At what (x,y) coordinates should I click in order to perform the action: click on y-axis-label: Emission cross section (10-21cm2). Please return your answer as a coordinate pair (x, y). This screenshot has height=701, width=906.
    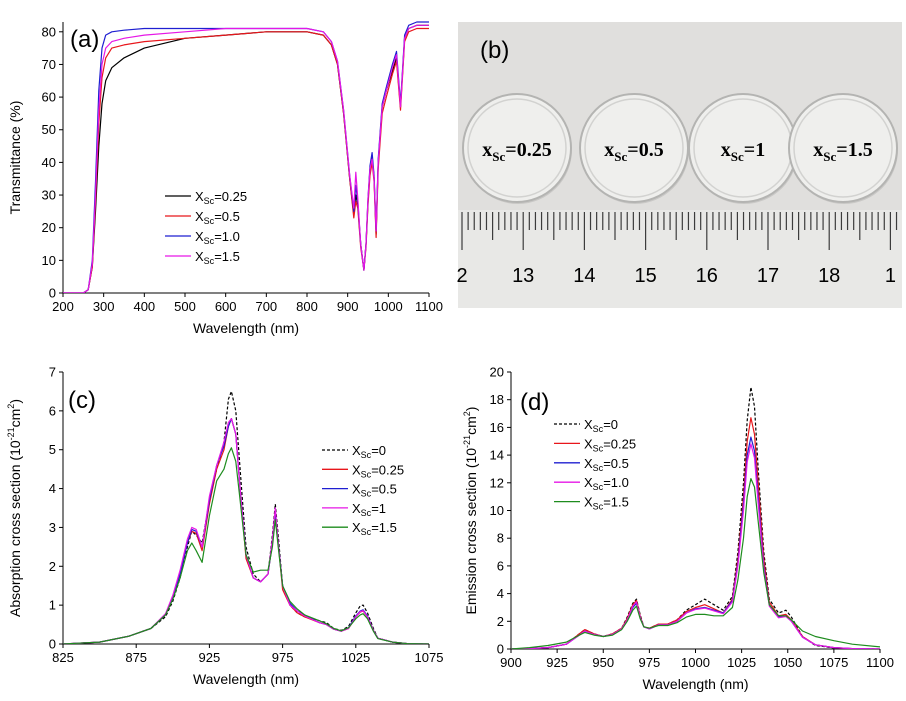
    Looking at the image, I should click on (470, 511).